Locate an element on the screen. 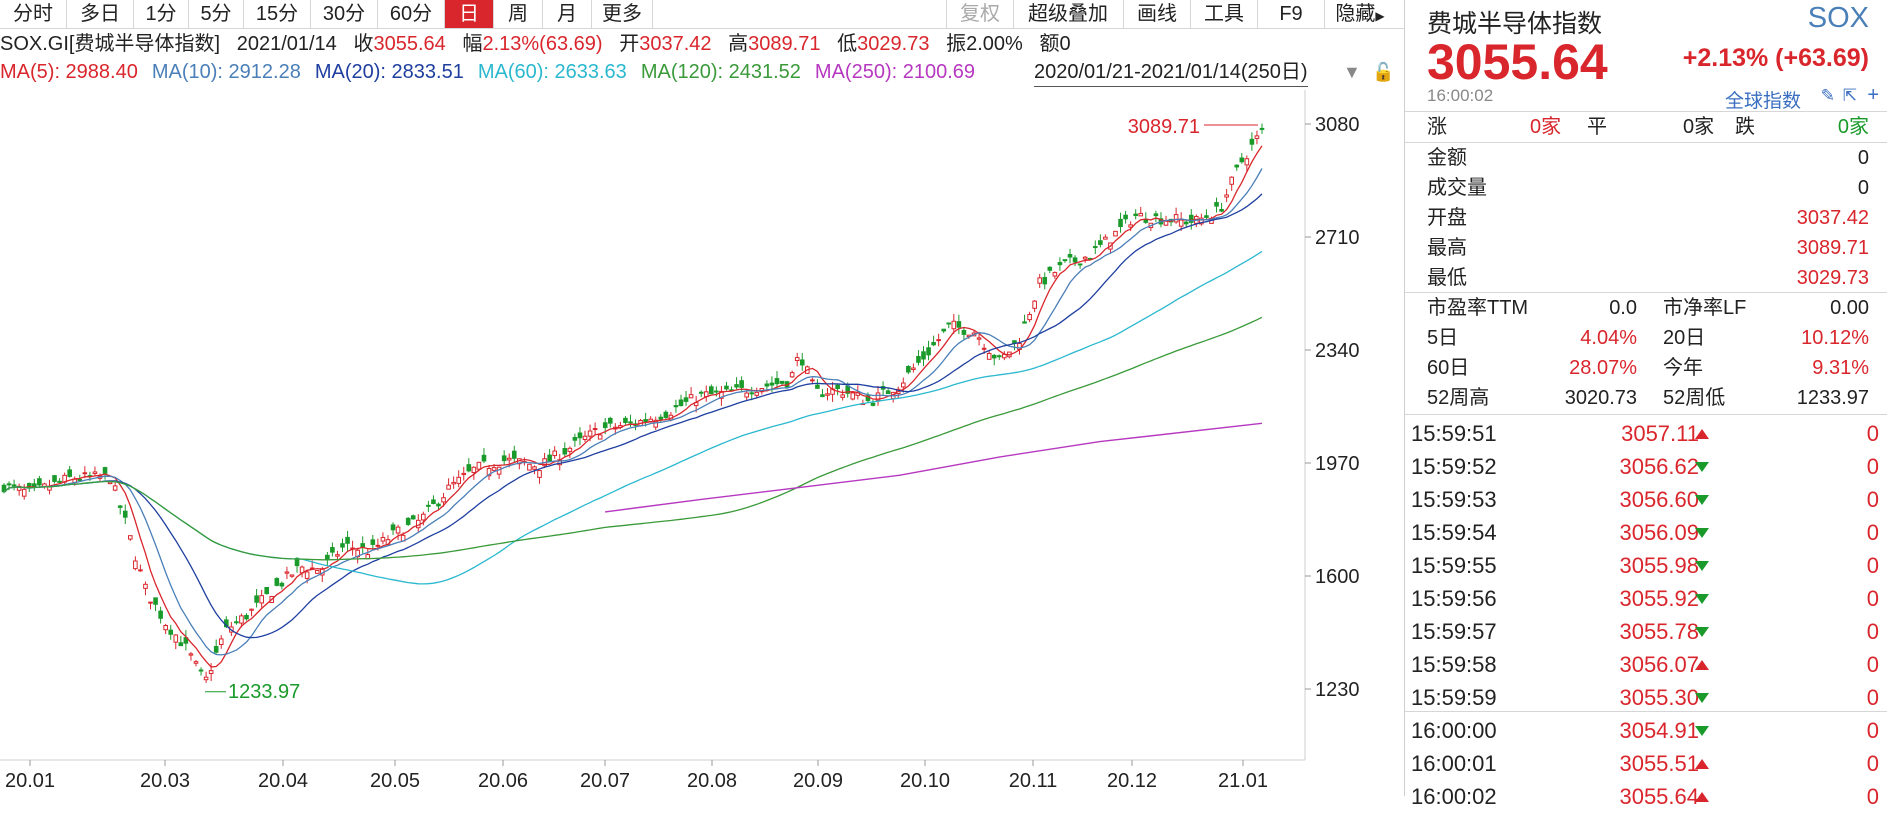 This screenshot has height=813, width=1887. overlay-button: 超级叠加 is located at coordinates (1068, 14).